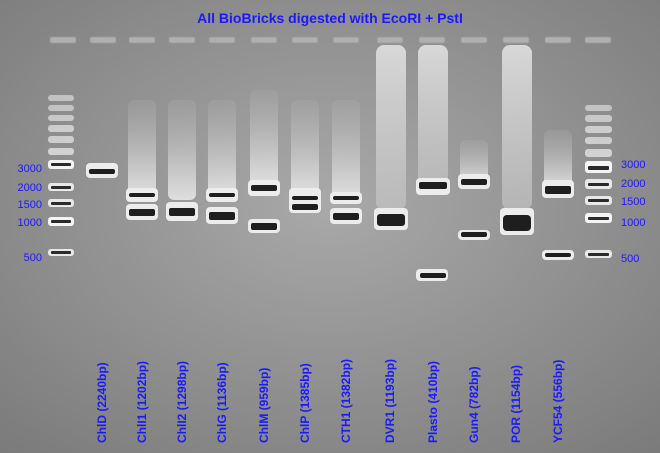 This screenshot has height=453, width=660. I want to click on lane-label-chld: ChlD (2240bp), so click(102, 402).